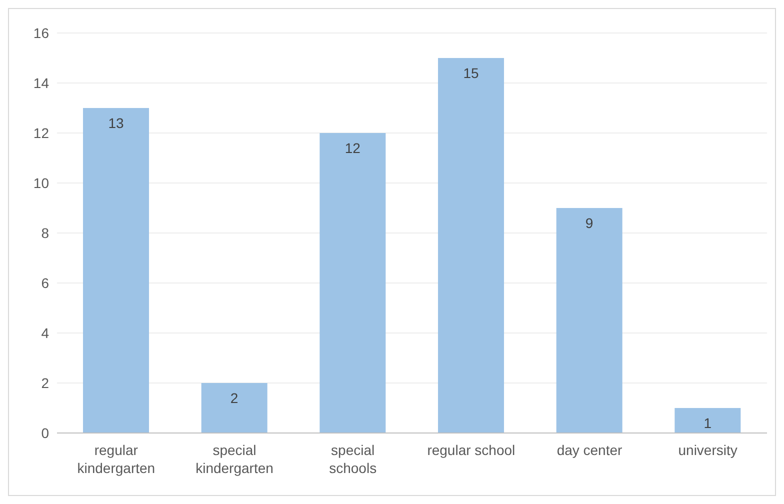  Describe the element at coordinates (353, 459) in the screenshot. I see `x-tick-label: special schools` at that location.